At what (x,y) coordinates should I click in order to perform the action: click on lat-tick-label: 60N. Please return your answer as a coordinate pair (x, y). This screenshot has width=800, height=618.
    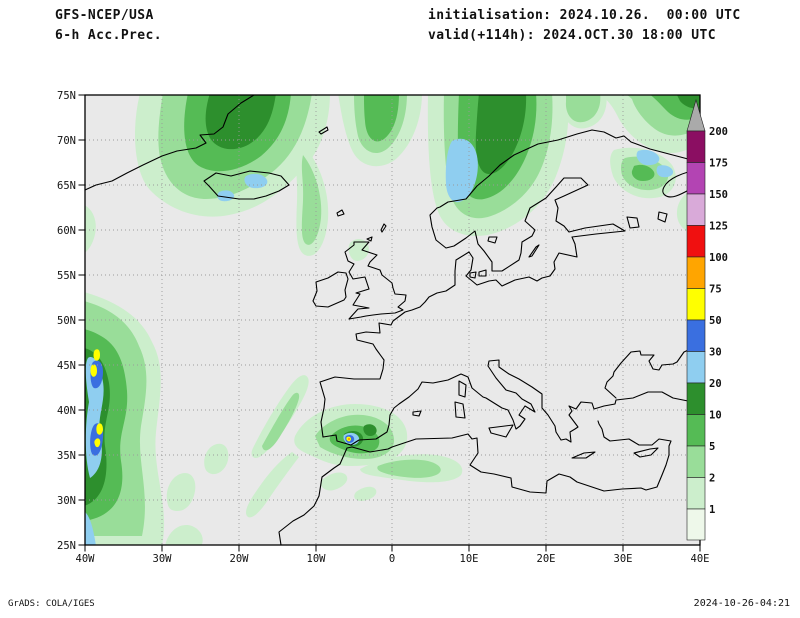
    Looking at the image, I should click on (66, 231).